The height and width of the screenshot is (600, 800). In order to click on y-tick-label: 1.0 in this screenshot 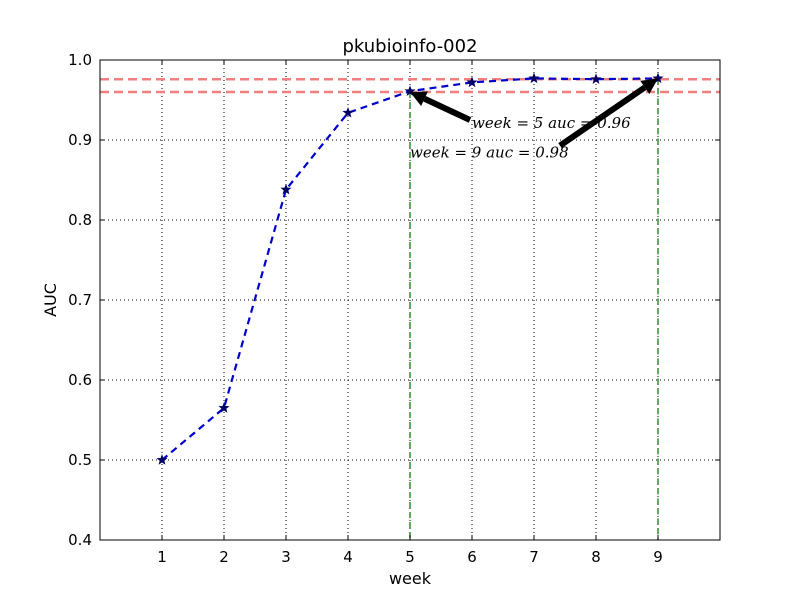, I will do `click(80, 60)`.